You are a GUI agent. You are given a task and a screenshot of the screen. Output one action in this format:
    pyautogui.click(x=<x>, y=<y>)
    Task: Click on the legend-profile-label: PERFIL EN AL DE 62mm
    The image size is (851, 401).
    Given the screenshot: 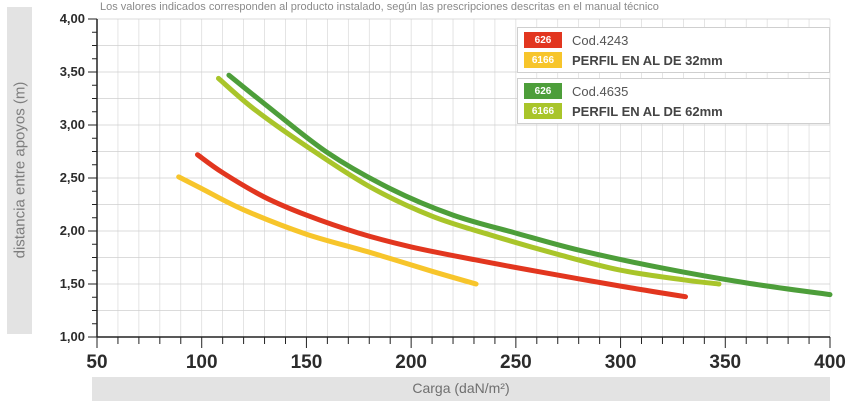 What is the action you would take?
    pyautogui.click(x=647, y=111)
    